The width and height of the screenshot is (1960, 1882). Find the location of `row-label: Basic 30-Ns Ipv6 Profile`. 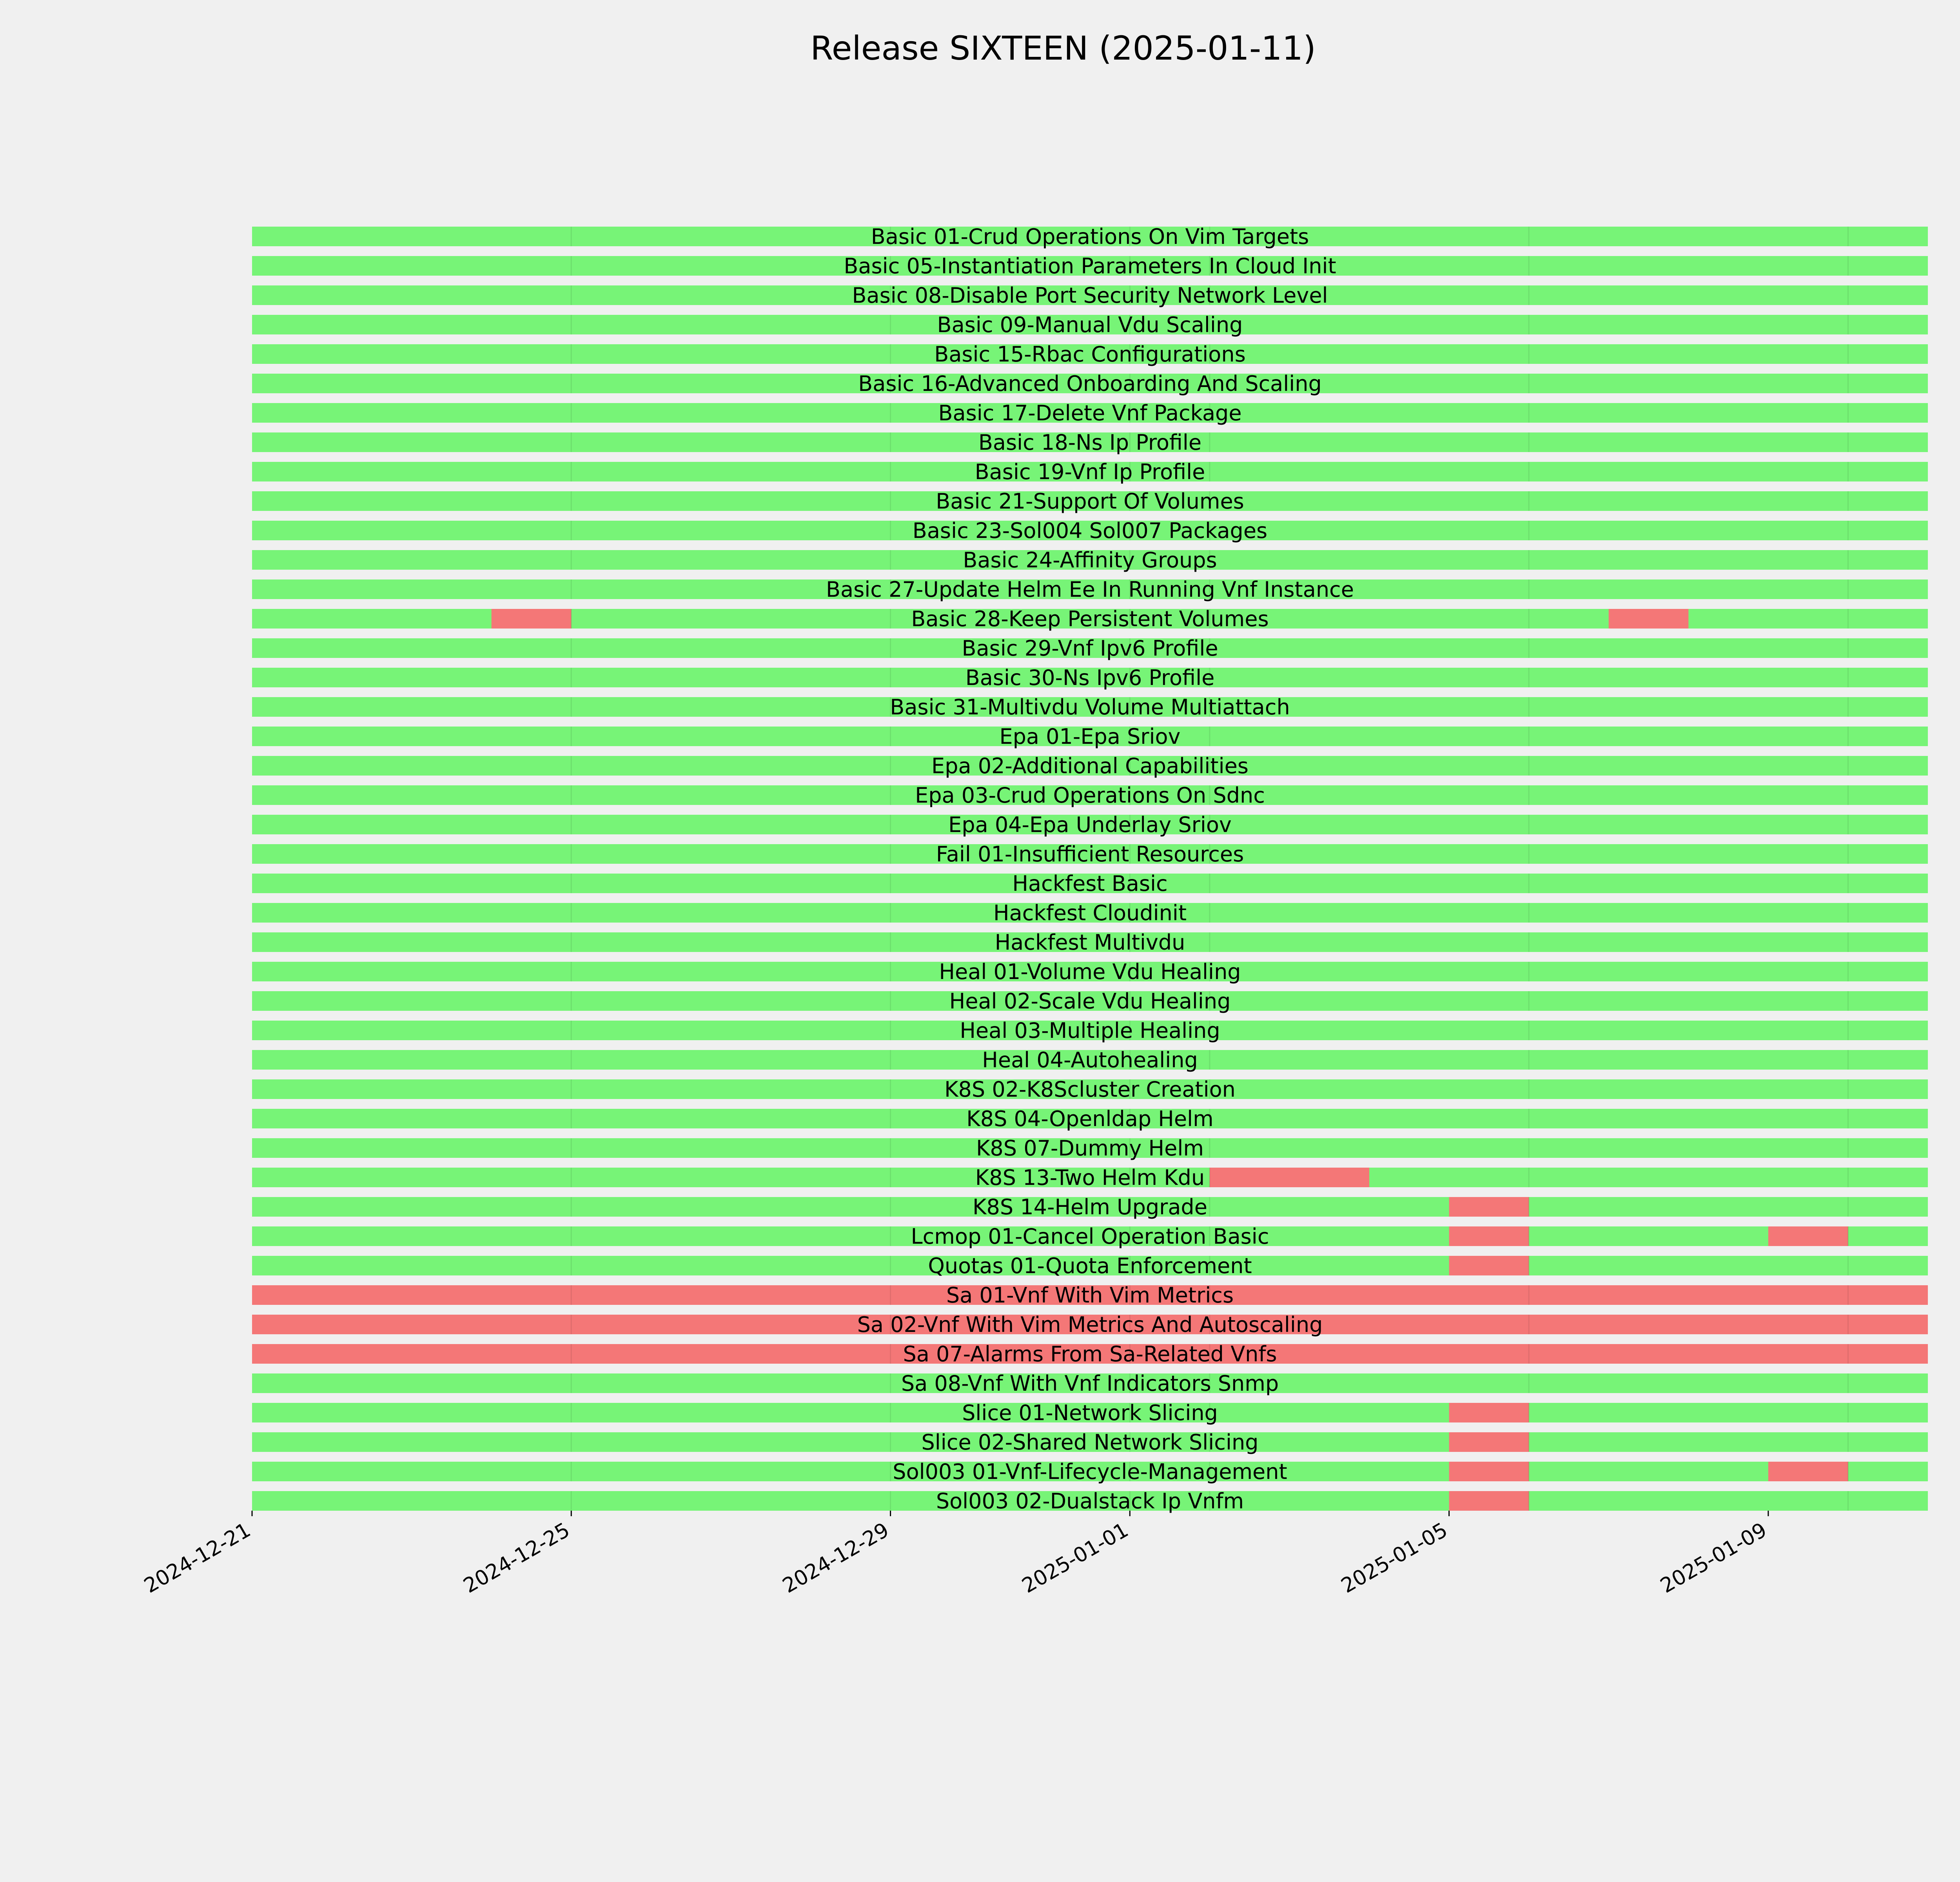

row-label: Basic 30-Ns Ipv6 Profile is located at coordinates (1090, 677).